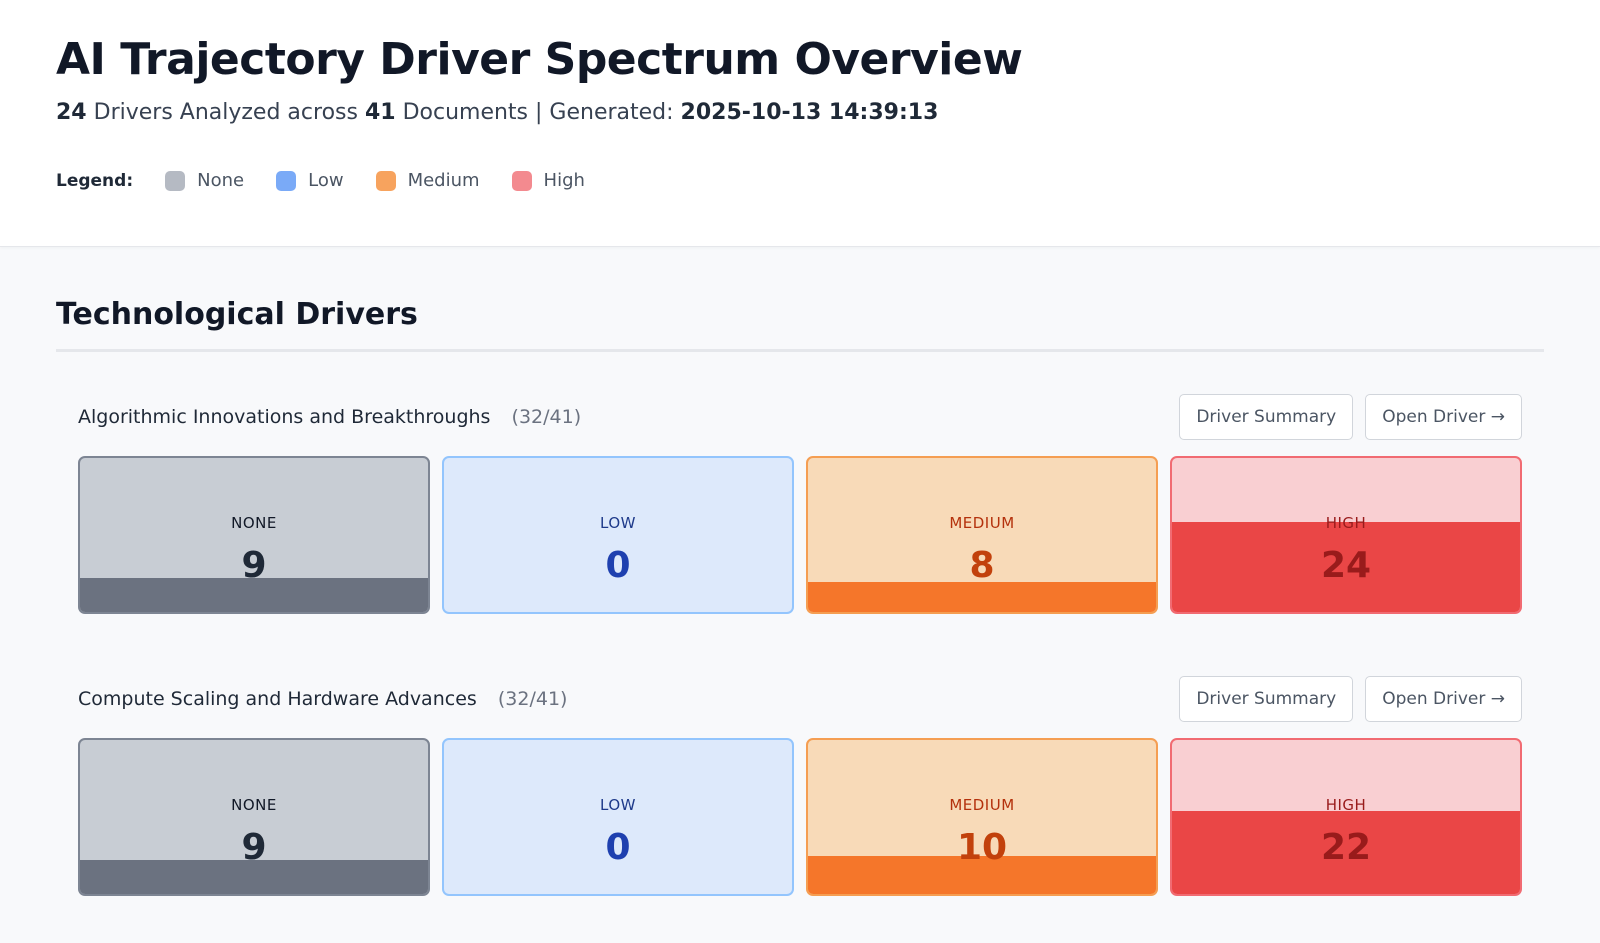 The height and width of the screenshot is (943, 1600). I want to click on legend-item-medium: Medium, so click(427, 180).